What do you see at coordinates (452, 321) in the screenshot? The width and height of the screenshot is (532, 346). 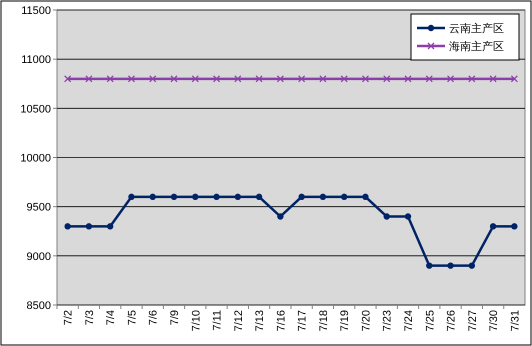 I see `x-tick-label: 7/26` at bounding box center [452, 321].